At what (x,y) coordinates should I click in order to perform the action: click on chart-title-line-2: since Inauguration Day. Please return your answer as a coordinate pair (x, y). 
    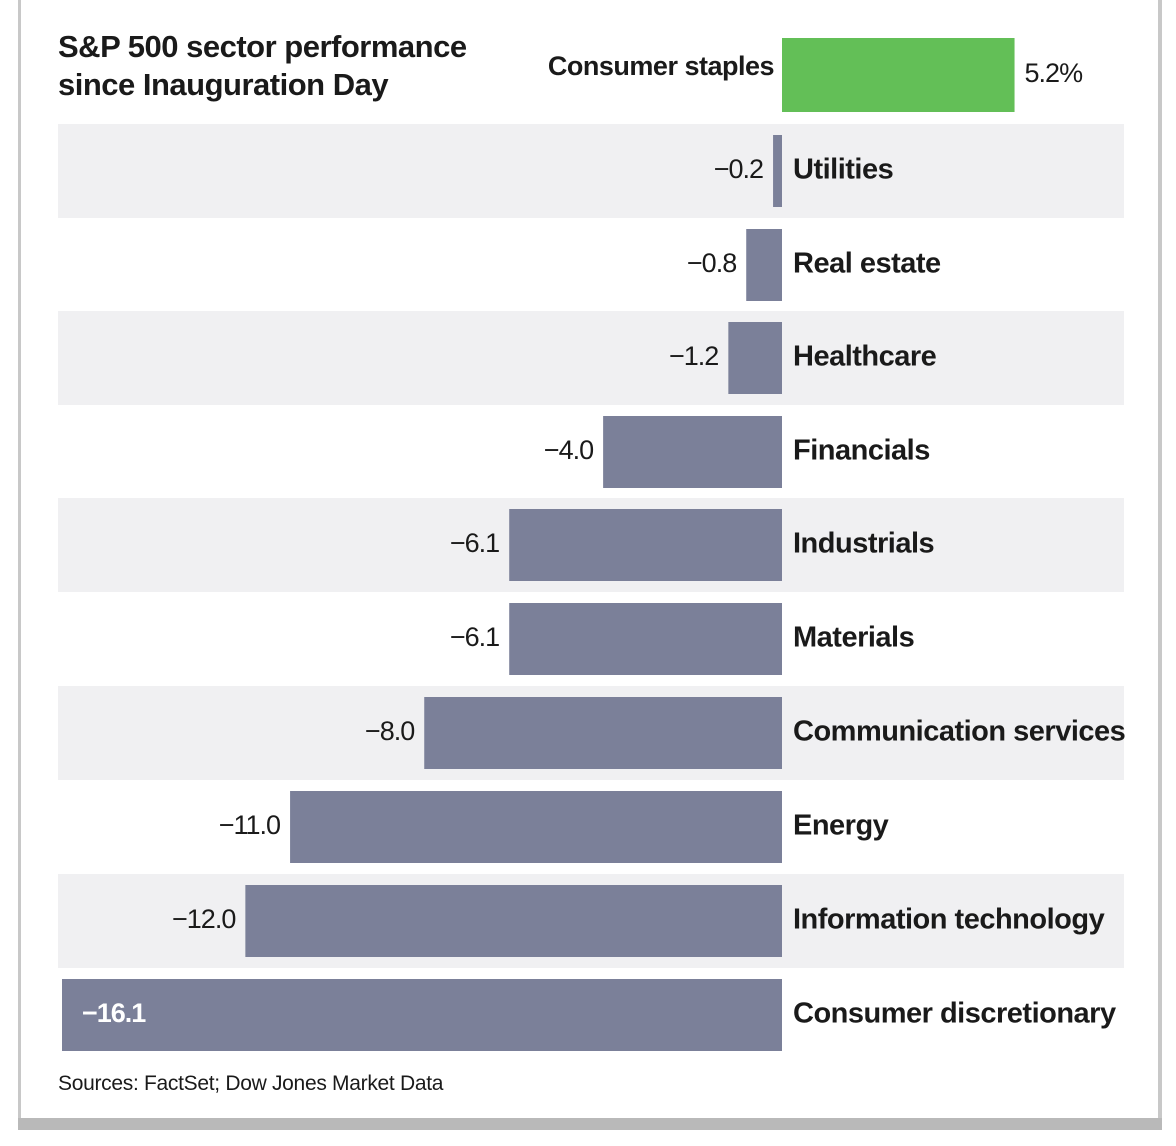
    Looking at the image, I should click on (223, 84).